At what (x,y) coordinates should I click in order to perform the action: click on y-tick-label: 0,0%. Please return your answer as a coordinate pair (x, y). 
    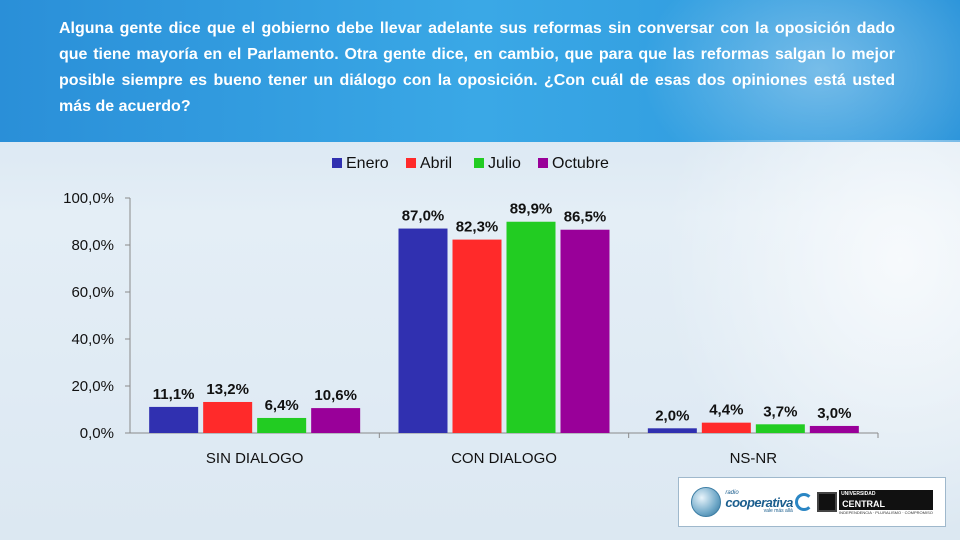
    Looking at the image, I should click on (97, 433).